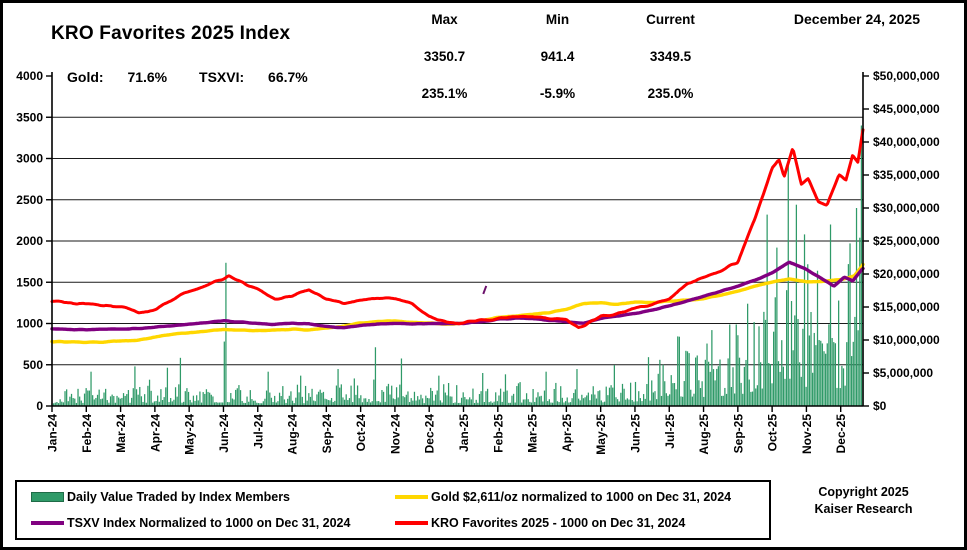  What do you see at coordinates (906, 142) in the screenshot?
I see `svg-text: $40,000,000` at bounding box center [906, 142].